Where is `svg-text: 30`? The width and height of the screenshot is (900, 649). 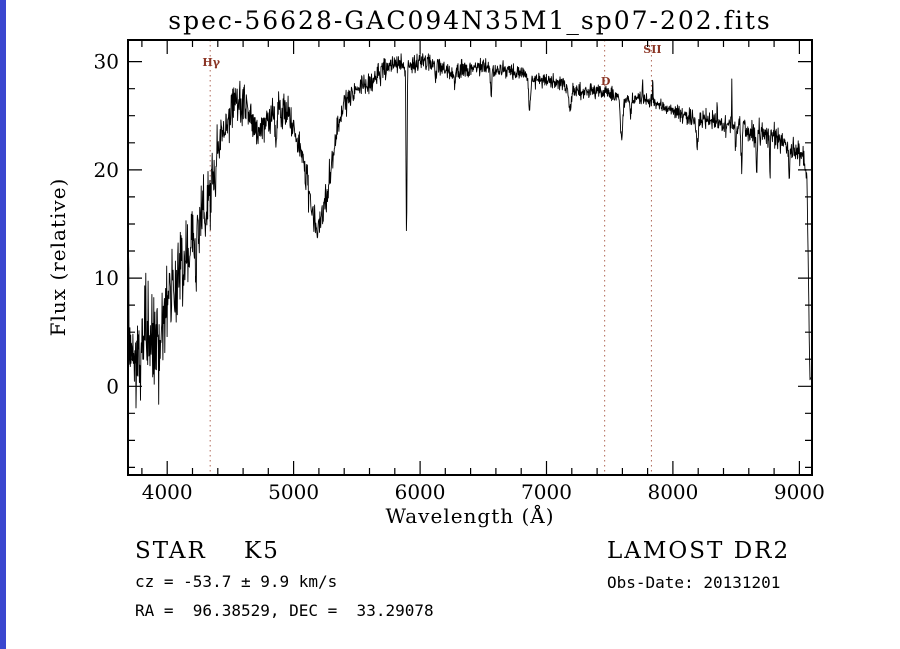
svg-text: 30 is located at coordinates (106, 62).